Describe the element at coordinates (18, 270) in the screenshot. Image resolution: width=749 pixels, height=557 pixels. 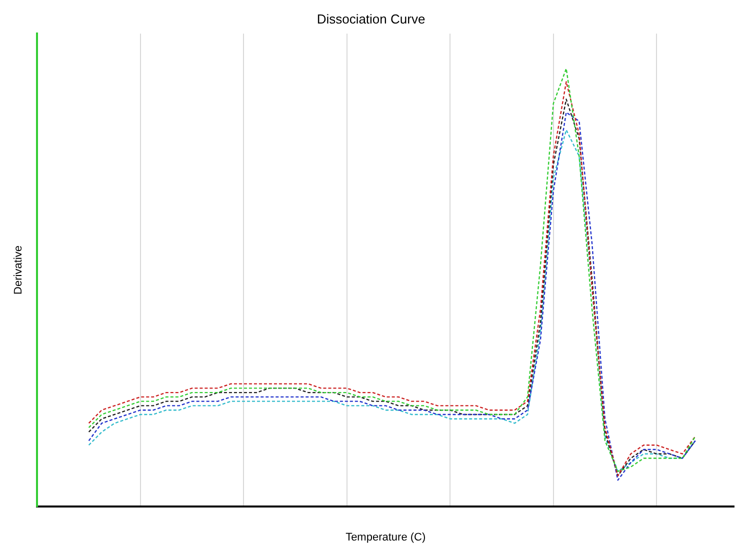
I see `y-axis-title: Derivative` at that location.